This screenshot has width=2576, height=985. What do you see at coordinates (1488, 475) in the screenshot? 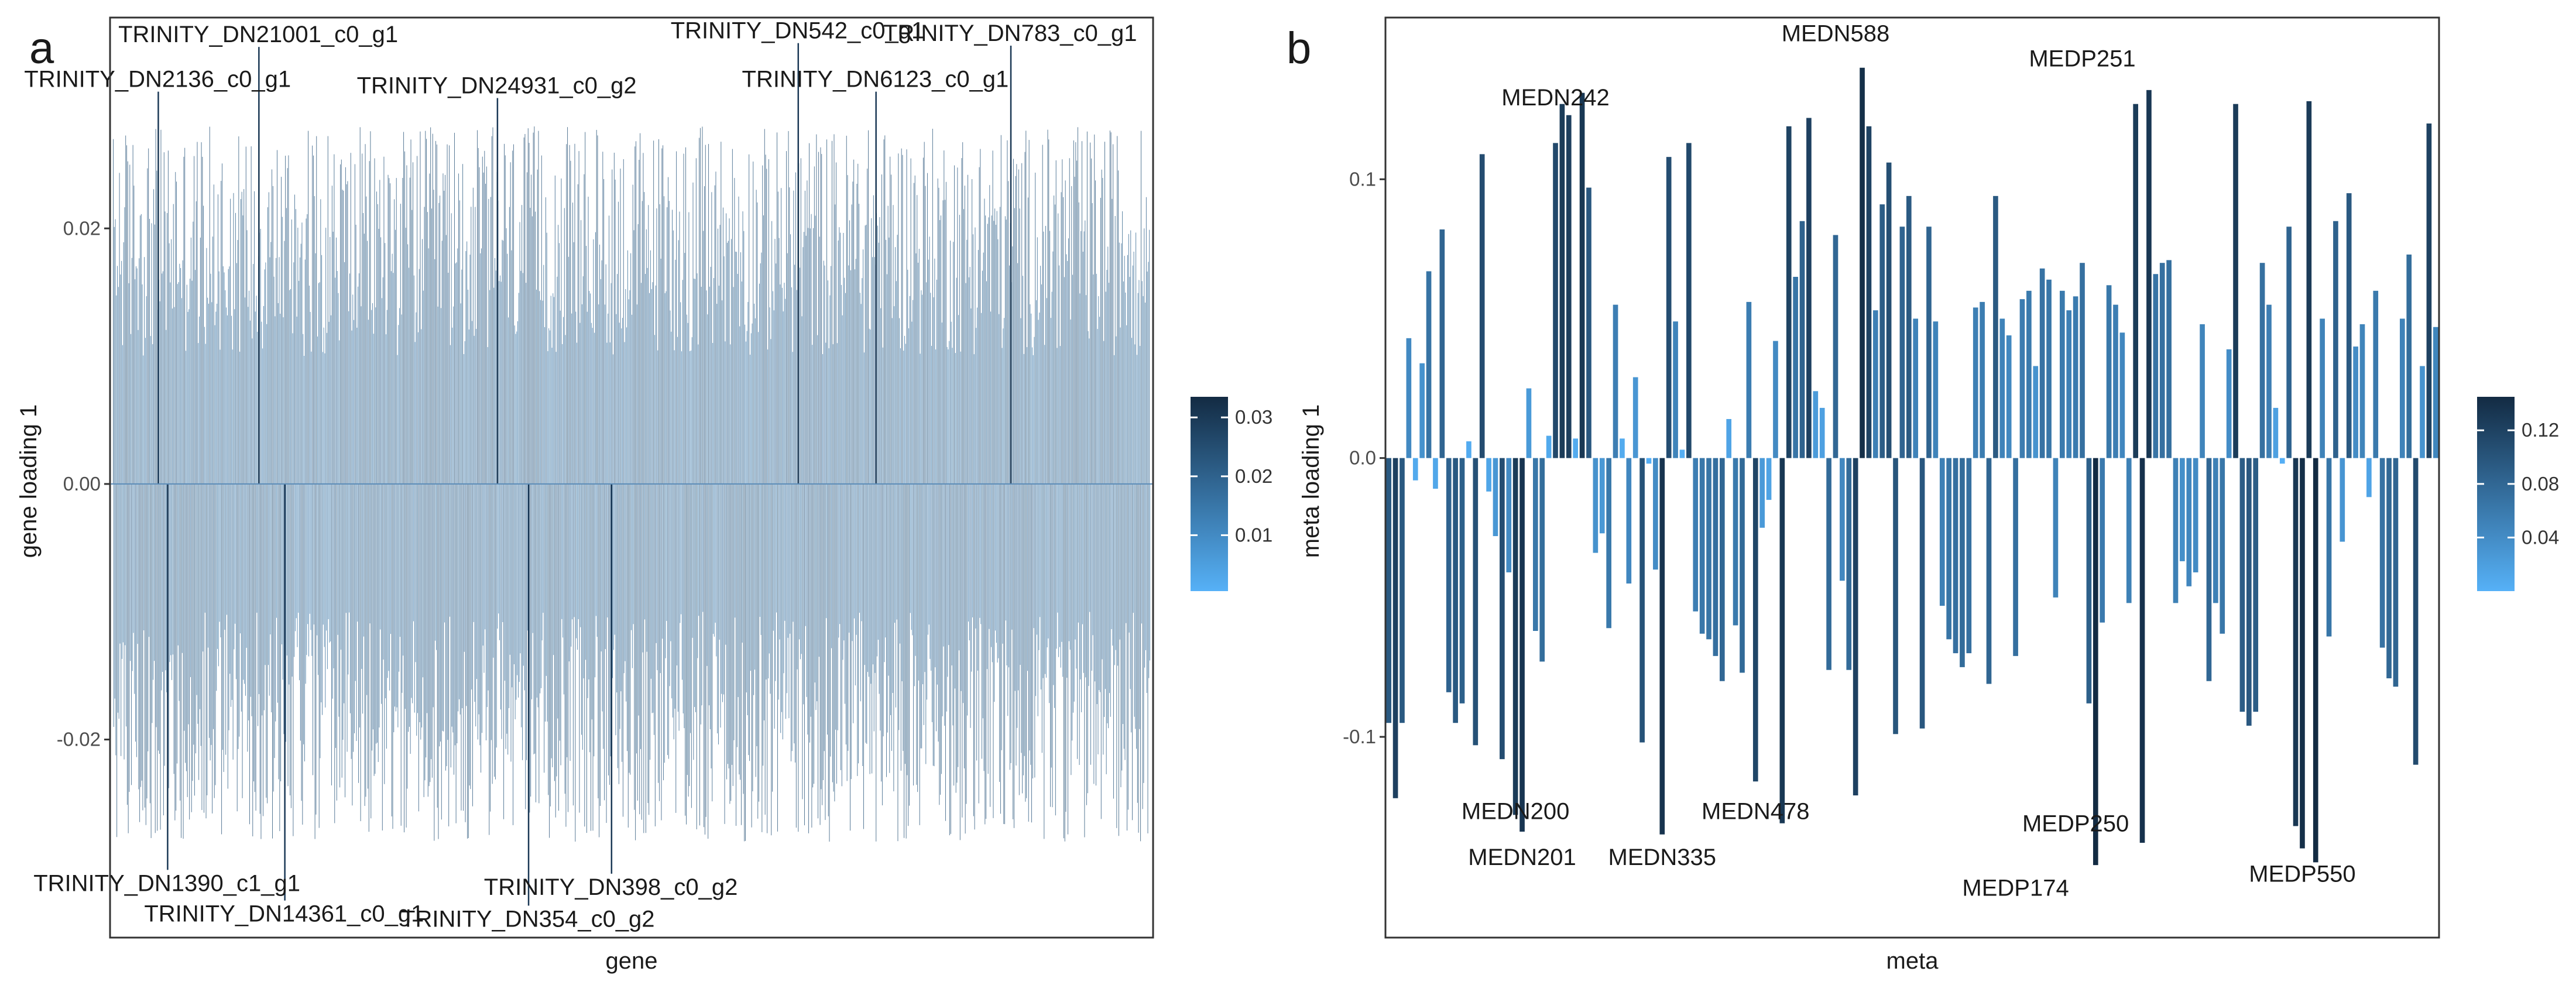
I see `meta-bar-m16` at bounding box center [1488, 475].